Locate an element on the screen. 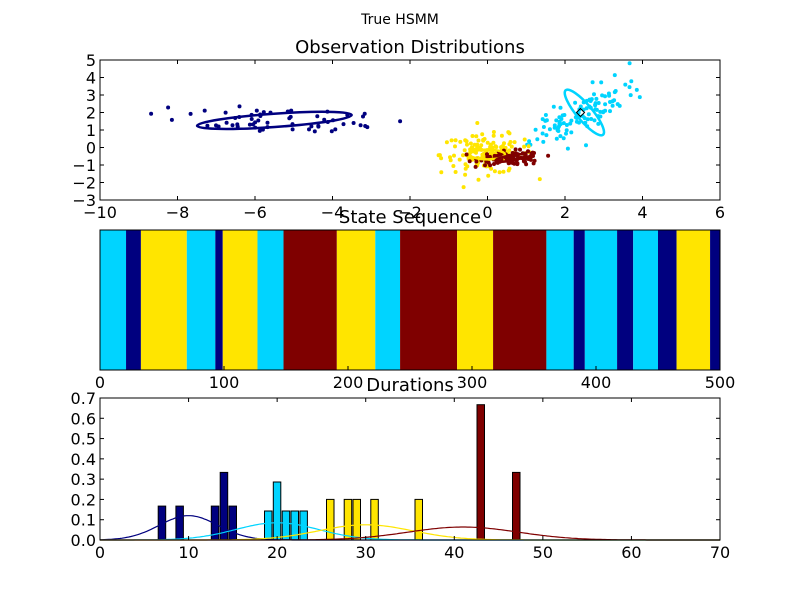  x-tick-label: −8 is located at coordinates (178, 212).